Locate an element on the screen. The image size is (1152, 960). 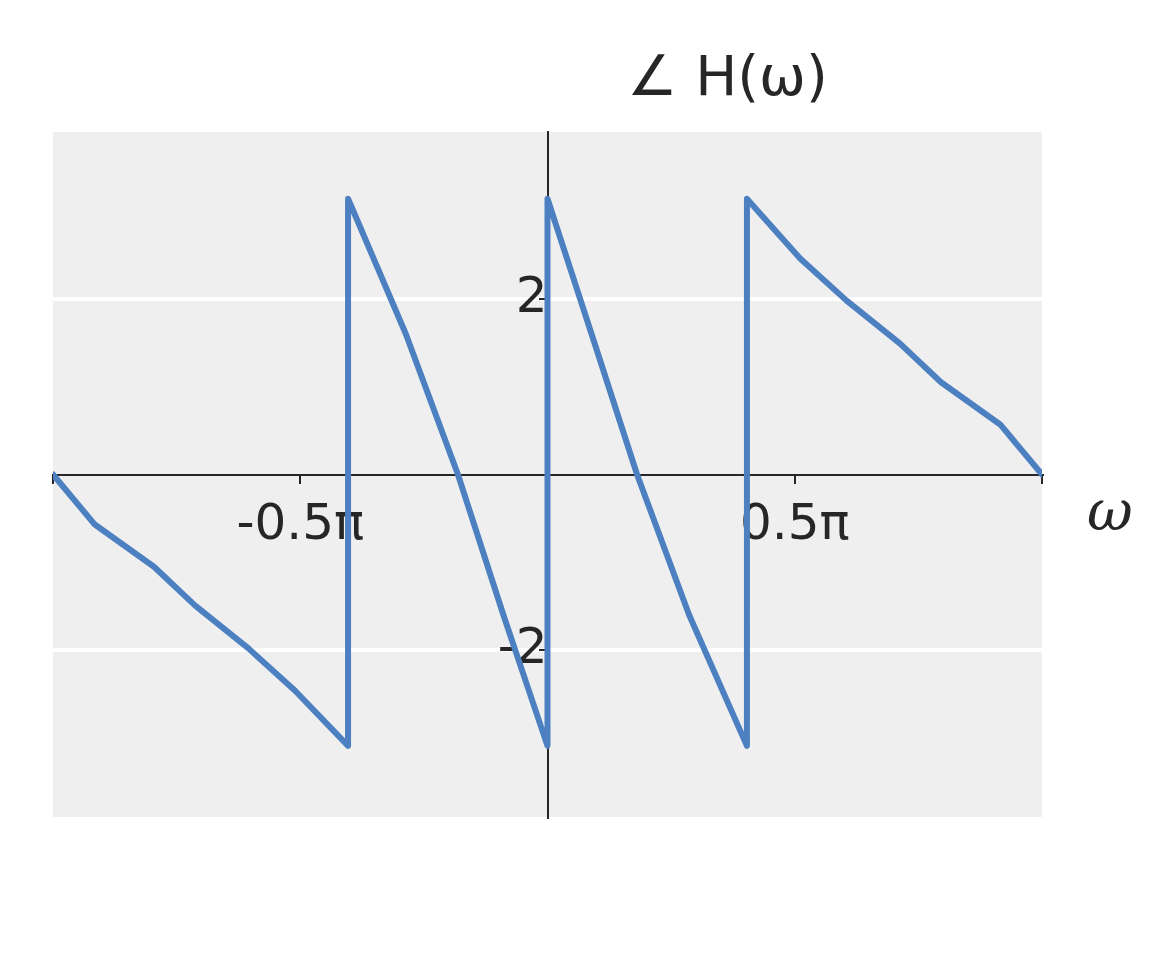
chart-title: ∠ H(ω) is located at coordinates (727, 75).